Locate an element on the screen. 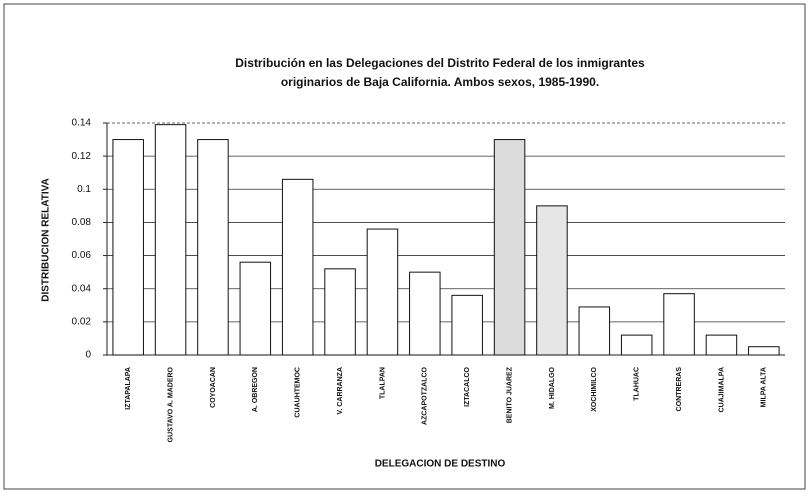  x-tick-label: TLAHUAC is located at coordinates (637, 384).